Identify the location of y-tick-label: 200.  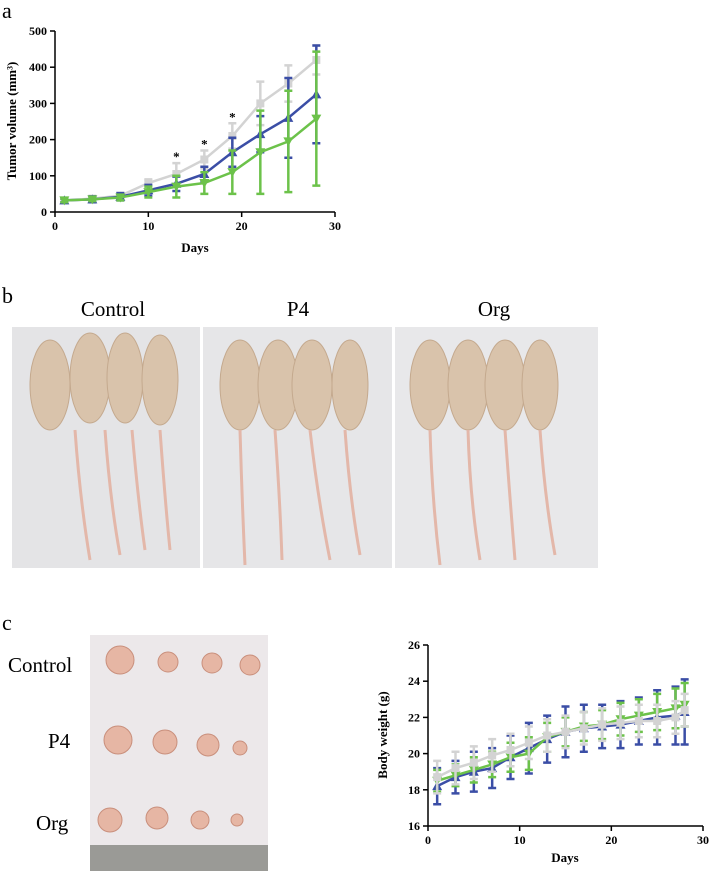
(38, 140).